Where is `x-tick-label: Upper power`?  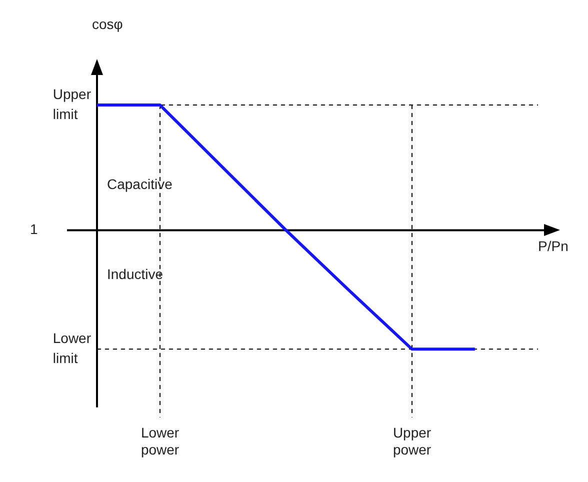
x-tick-label: Upper power is located at coordinates (412, 441).